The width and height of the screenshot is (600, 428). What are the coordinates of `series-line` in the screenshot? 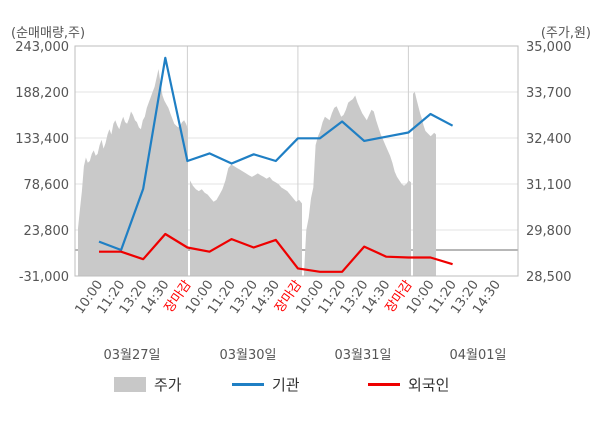 It's located at (276, 252).